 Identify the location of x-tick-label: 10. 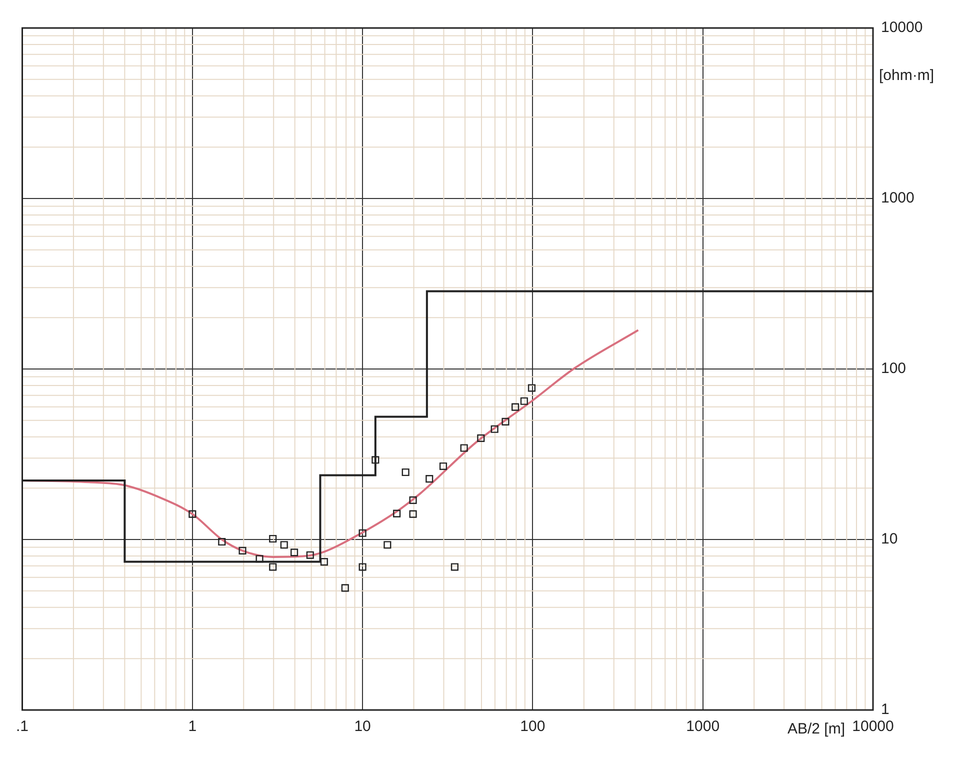
(362, 727).